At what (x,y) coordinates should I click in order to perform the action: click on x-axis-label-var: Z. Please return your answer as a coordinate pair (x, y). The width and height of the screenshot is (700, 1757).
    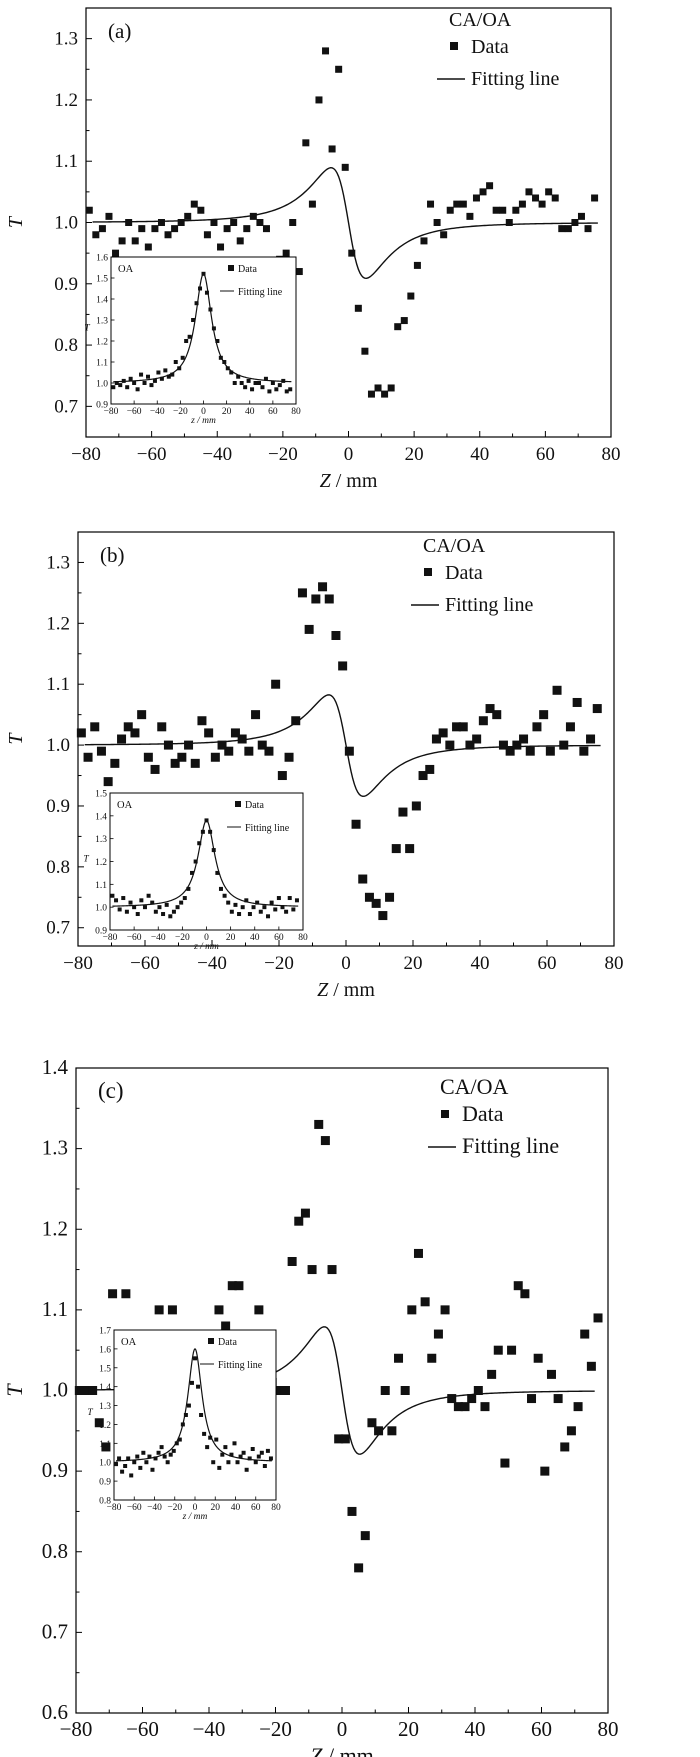
    Looking at the image, I should click on (326, 481).